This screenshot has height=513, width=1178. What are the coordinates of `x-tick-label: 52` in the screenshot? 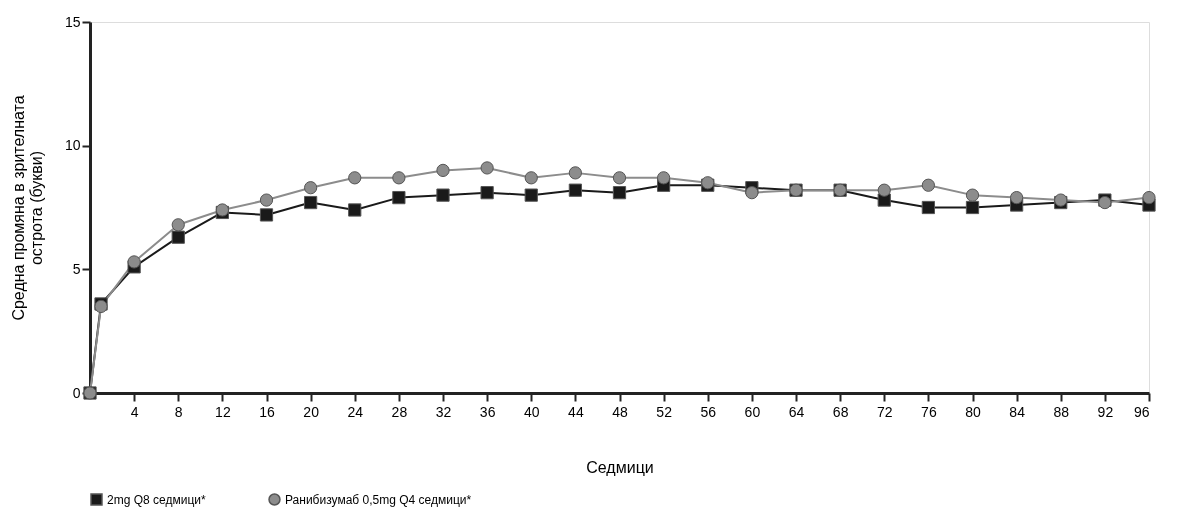 It's located at (664, 411).